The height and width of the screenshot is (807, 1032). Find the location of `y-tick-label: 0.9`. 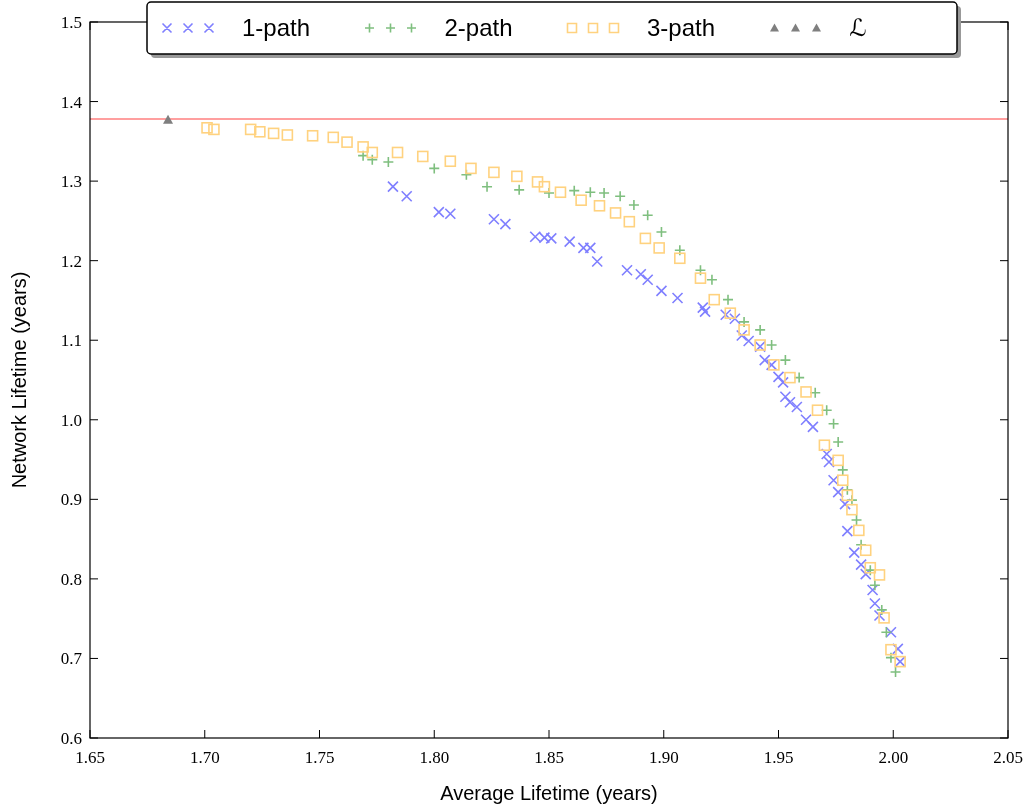

y-tick-label: 0.9 is located at coordinates (71, 500).